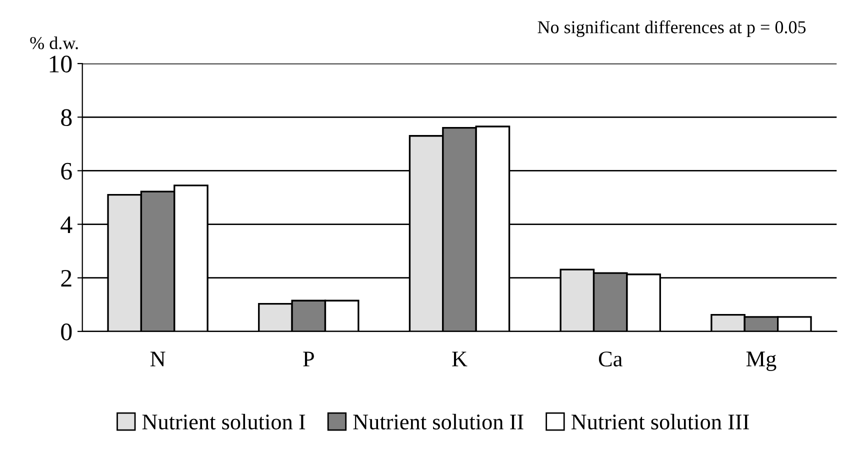 Image resolution: width=867 pixels, height=454 pixels. What do you see at coordinates (761, 362) in the screenshot?
I see `x-tick-label: Mg` at bounding box center [761, 362].